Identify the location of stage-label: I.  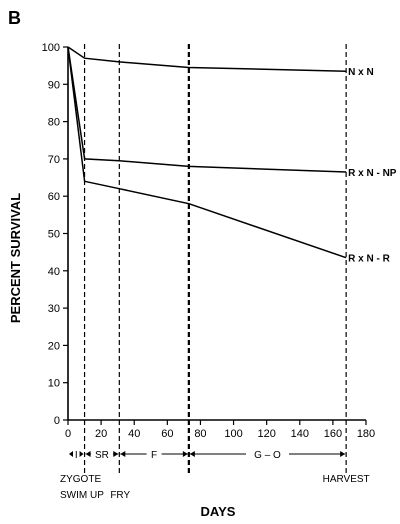
(76, 455).